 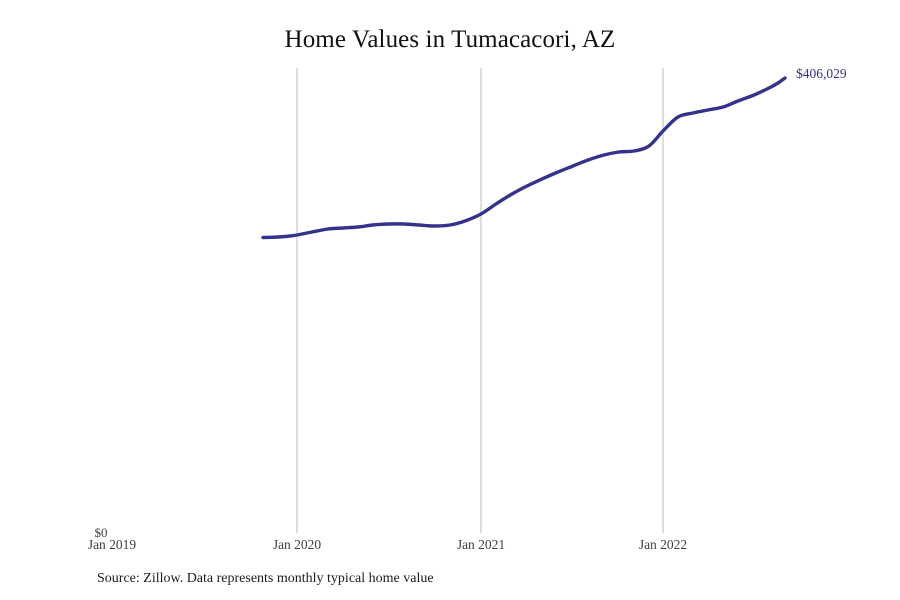 What do you see at coordinates (297, 544) in the screenshot?
I see `x-axis-tick-label: Jan 2020` at bounding box center [297, 544].